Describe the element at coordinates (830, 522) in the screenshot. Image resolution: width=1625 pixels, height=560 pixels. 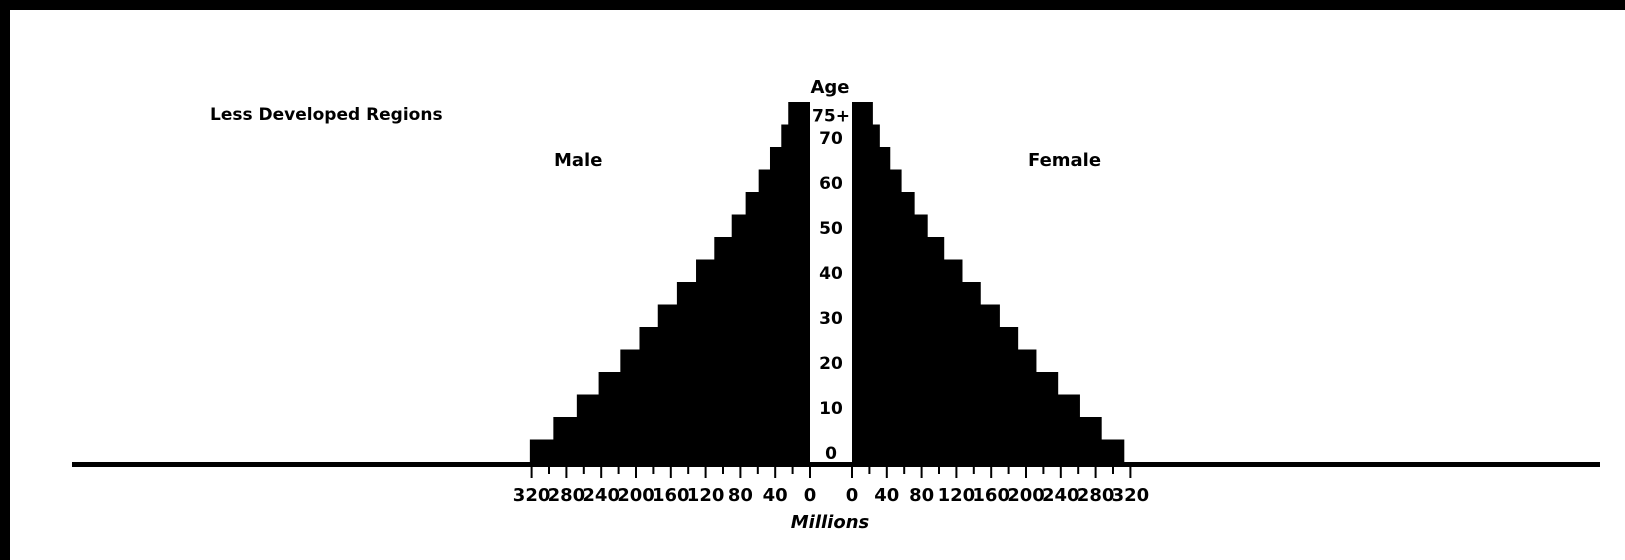
I see `x-axis-title: Millions` at that location.